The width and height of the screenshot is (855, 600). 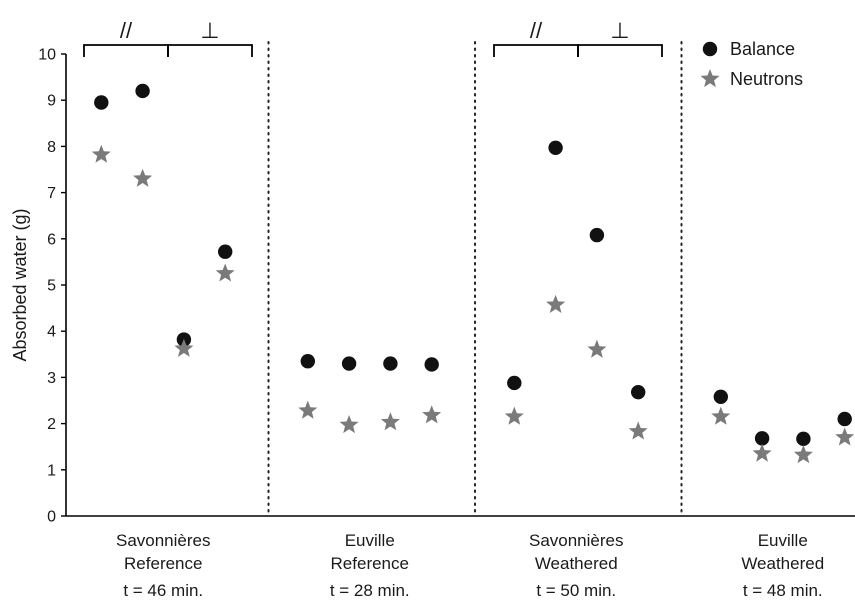 I want to click on legend-neutrons-label: Neutrons, so click(x=766, y=79).